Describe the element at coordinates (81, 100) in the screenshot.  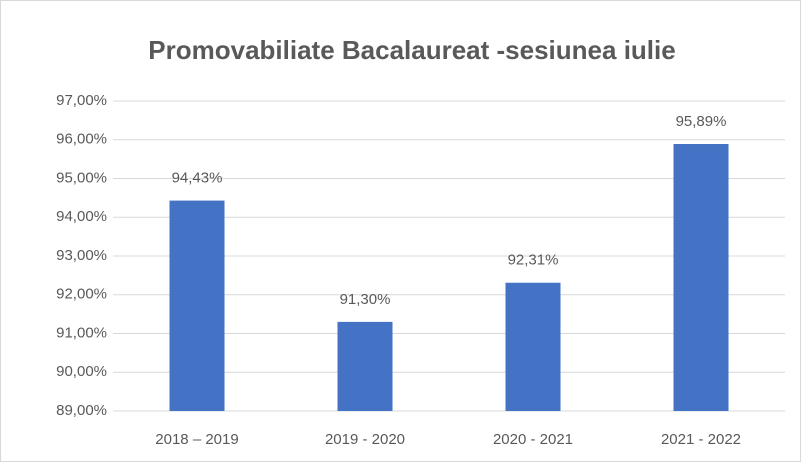
I see `y-tick-label: 97,00%` at that location.